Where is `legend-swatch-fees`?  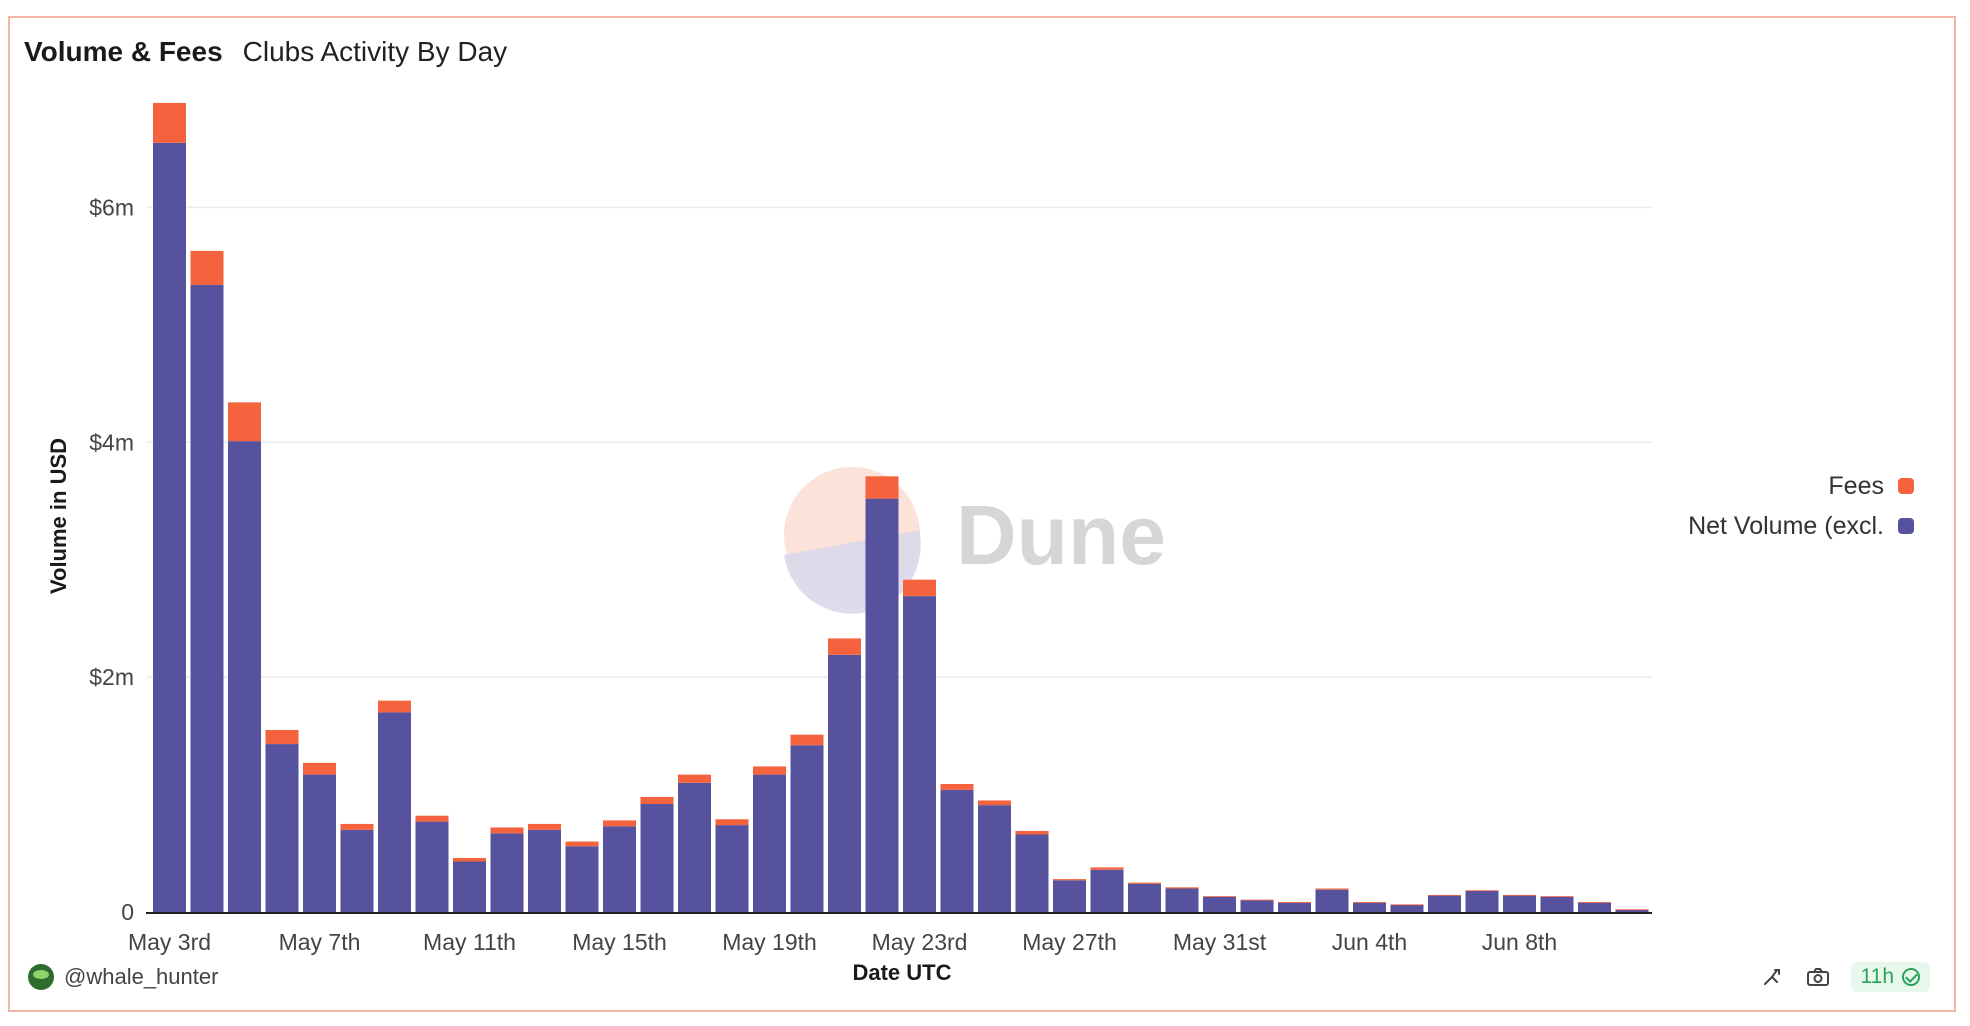
legend-swatch-fees is located at coordinates (1906, 486).